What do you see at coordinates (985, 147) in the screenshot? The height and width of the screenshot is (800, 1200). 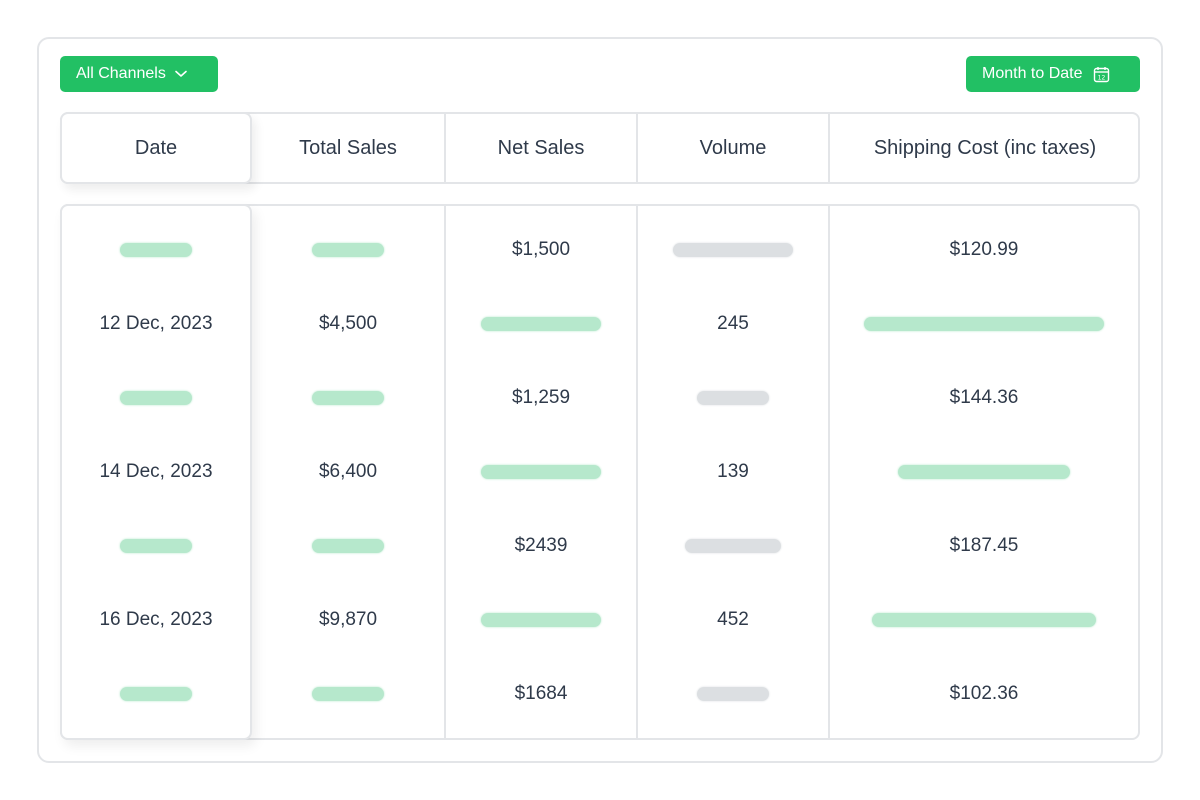 I see `column-header-shipping-cost: Shipping Cost (inc taxes)` at bounding box center [985, 147].